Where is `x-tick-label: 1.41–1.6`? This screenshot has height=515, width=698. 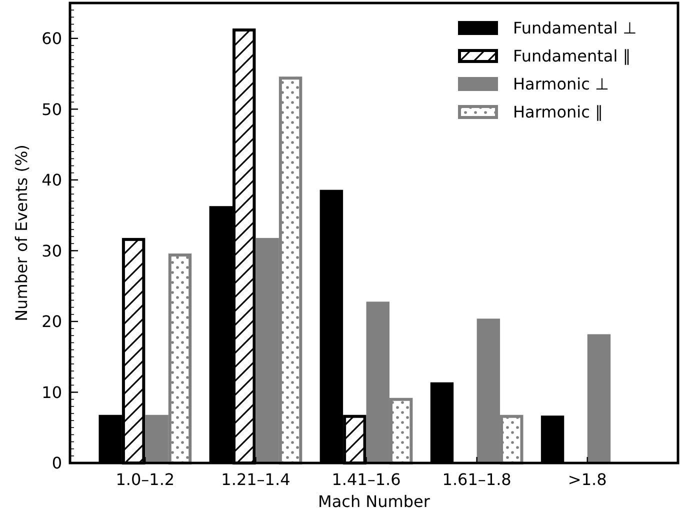 x-tick-label: 1.41–1.6 is located at coordinates (366, 479).